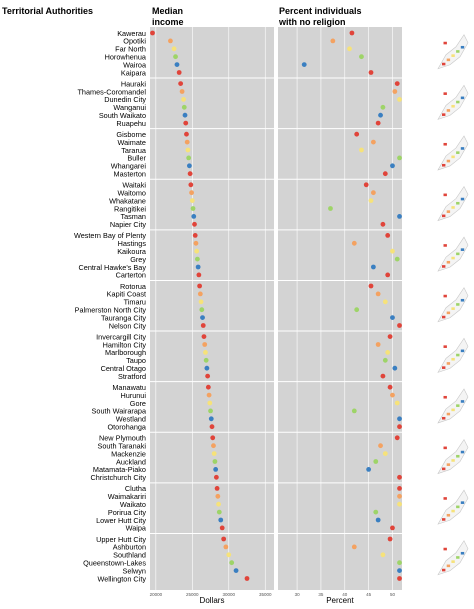  What do you see at coordinates (131, 33) in the screenshot?
I see `authority-label: Kawerau` at bounding box center [131, 33].